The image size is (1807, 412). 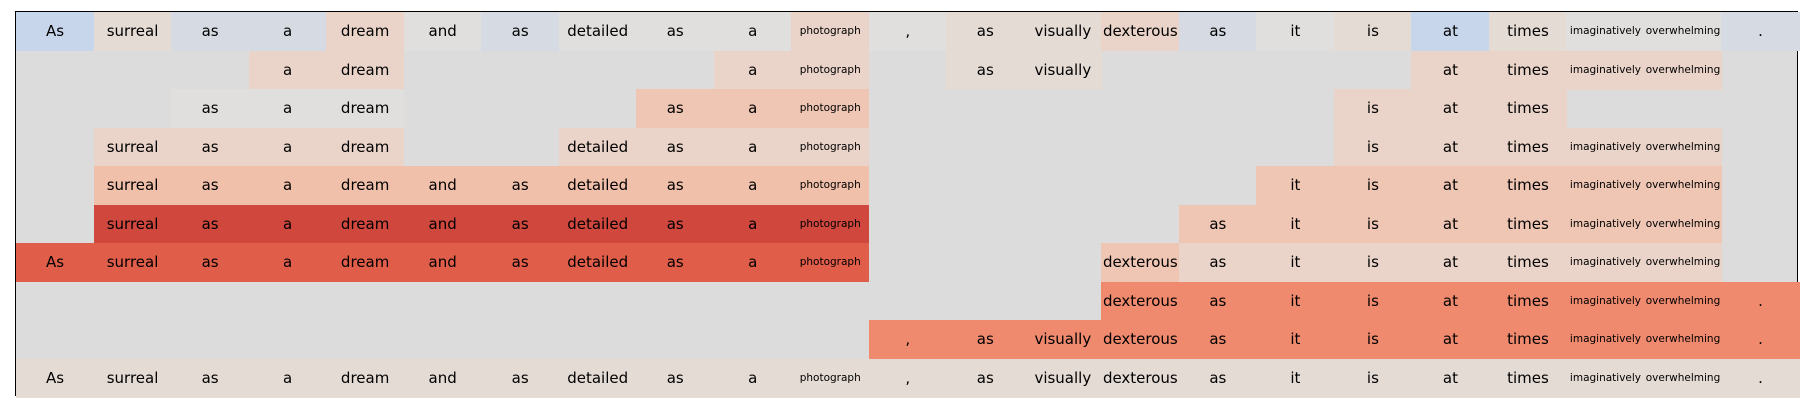 What do you see at coordinates (55, 31) in the screenshot?
I see `token-label: As` at bounding box center [55, 31].